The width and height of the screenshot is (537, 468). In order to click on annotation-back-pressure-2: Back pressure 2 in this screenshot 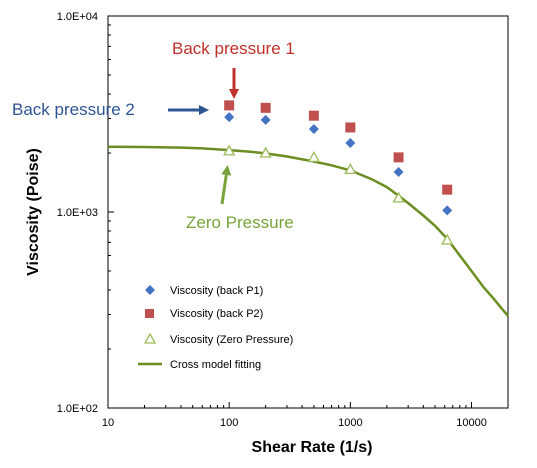, I will do `click(73, 109)`.